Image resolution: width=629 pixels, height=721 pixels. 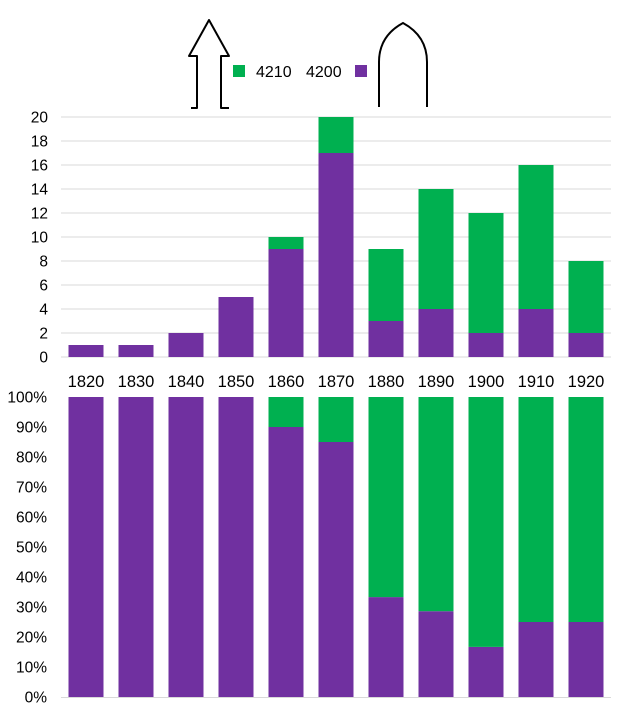 I want to click on bottom-y-tick-label: 80%, so click(x=31, y=458).